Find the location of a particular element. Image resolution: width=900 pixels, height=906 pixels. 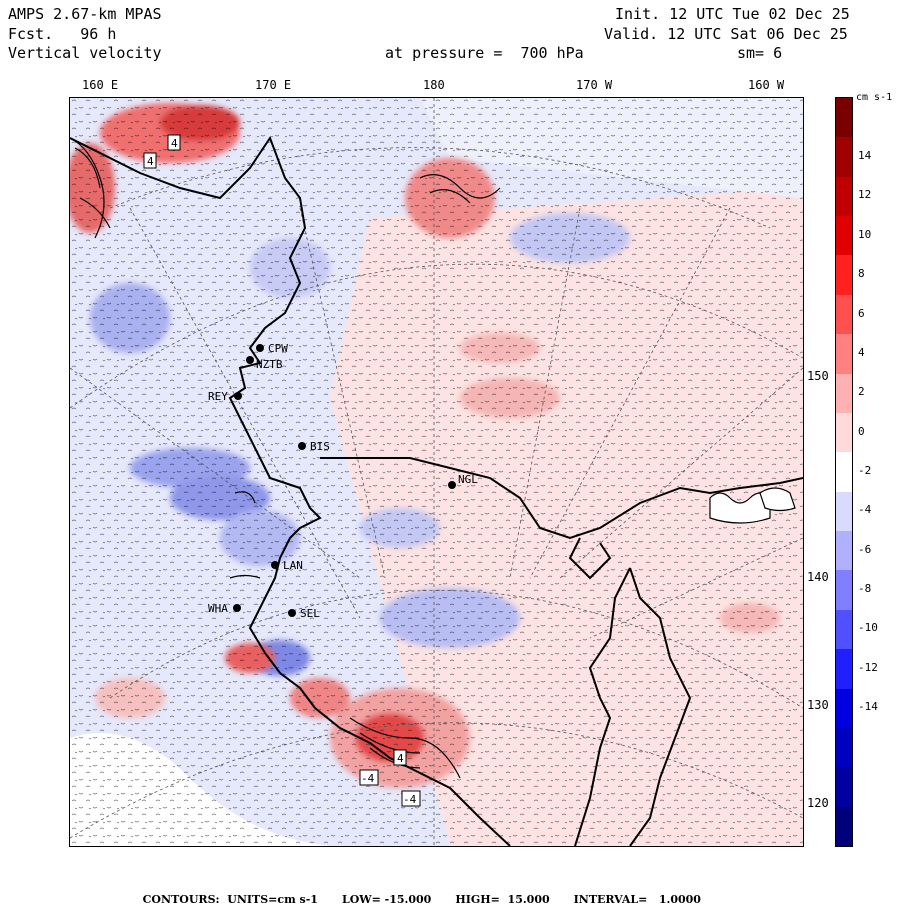

station-dot-bis is located at coordinates (302, 446).